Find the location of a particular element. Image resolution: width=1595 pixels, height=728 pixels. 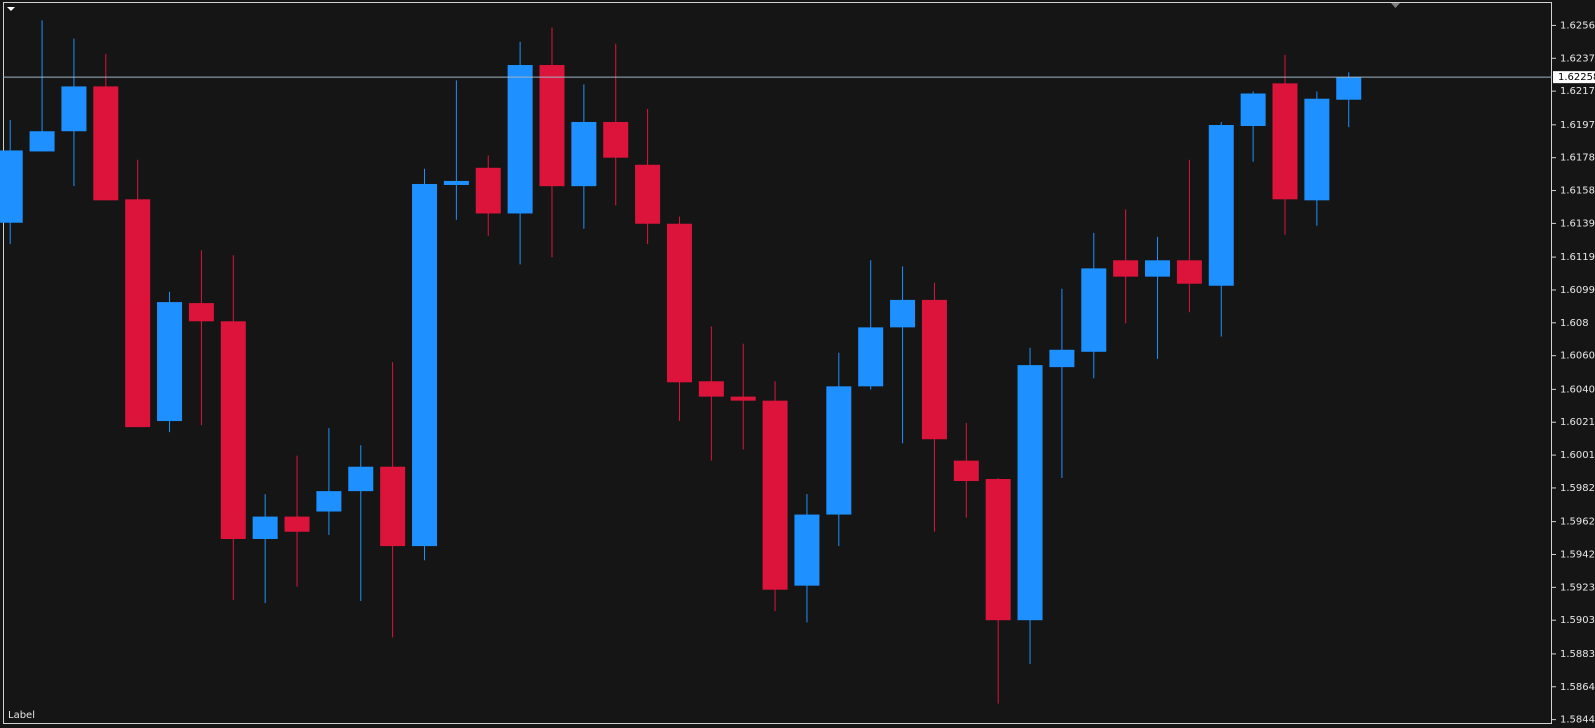

y-tick-label: 1.61585 is located at coordinates (1577, 191).